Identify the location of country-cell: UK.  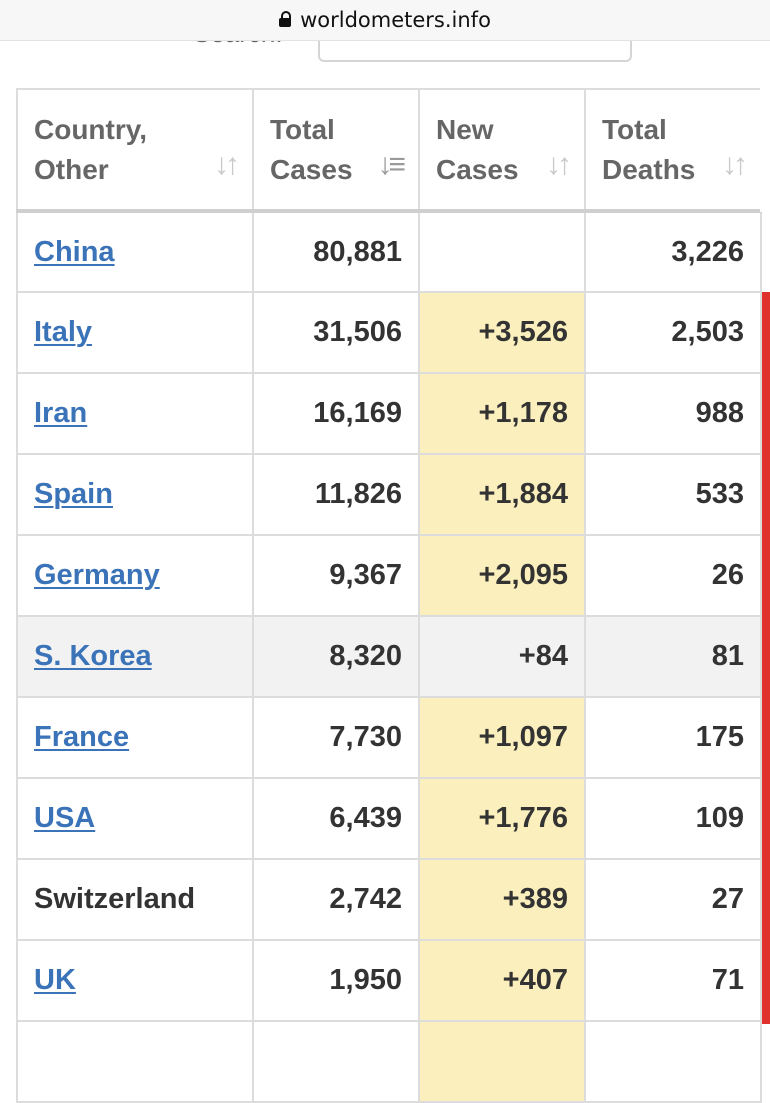
(135, 980).